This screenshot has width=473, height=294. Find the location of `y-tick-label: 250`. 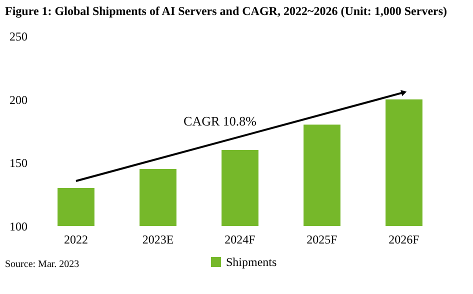

y-tick-label: 250 is located at coordinates (19, 37).